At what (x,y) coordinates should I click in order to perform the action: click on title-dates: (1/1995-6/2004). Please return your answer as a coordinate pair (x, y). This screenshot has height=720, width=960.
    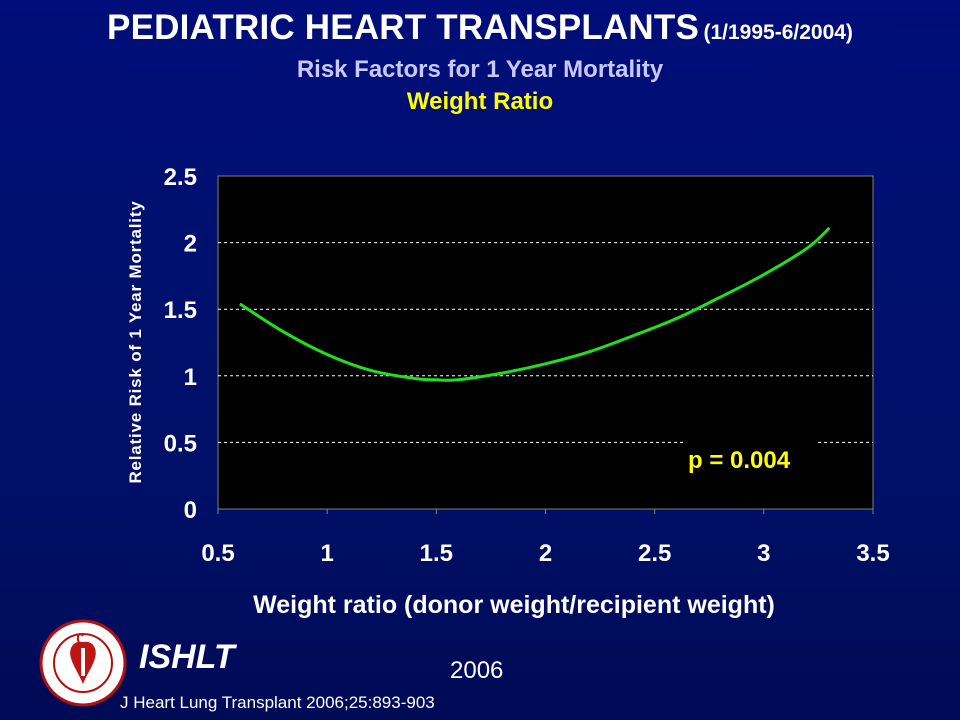
    Looking at the image, I should click on (778, 32).